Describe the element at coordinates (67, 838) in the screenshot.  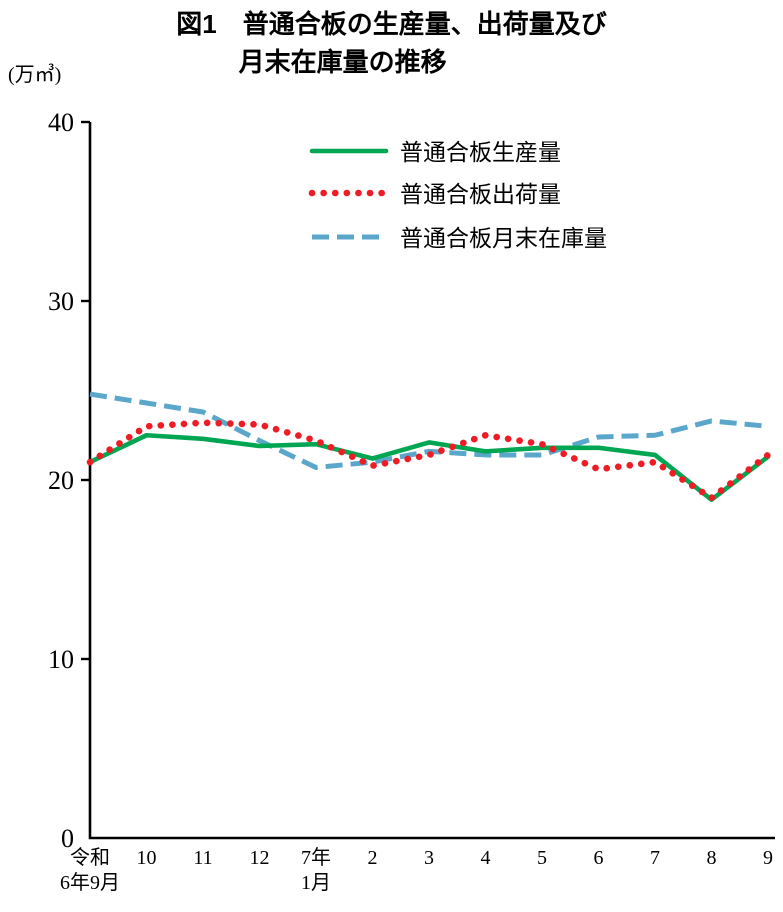
I see `y-tick-label: 0` at that location.